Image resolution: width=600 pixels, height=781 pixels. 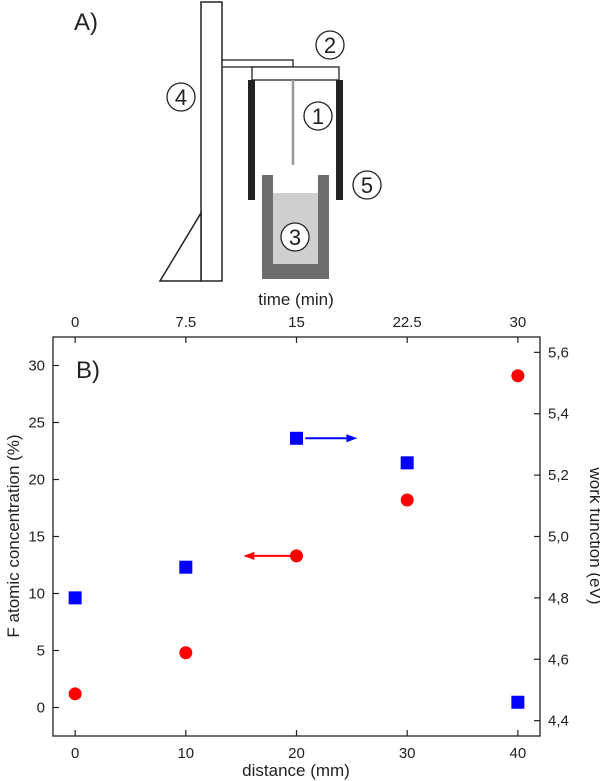 I want to click on x-tick-label: 10, so click(x=185, y=753).